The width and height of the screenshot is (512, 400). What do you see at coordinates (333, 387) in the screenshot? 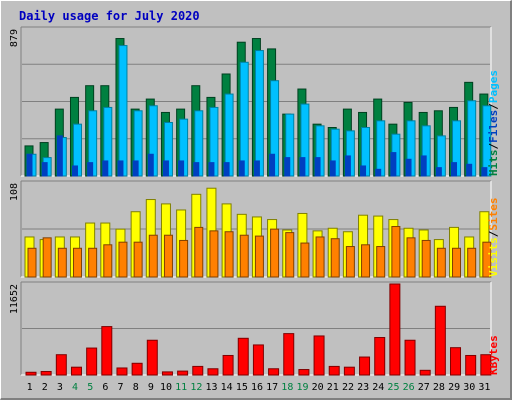
I see `x-tick-label: 21` at bounding box center [333, 387].